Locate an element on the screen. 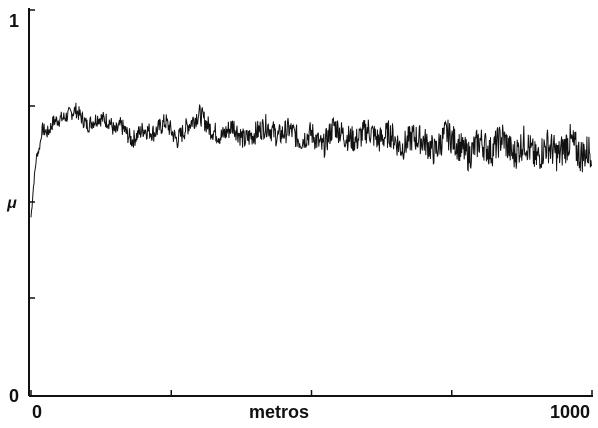 This screenshot has width=598, height=428. x-tick-label-1000: 1000 is located at coordinates (570, 412).